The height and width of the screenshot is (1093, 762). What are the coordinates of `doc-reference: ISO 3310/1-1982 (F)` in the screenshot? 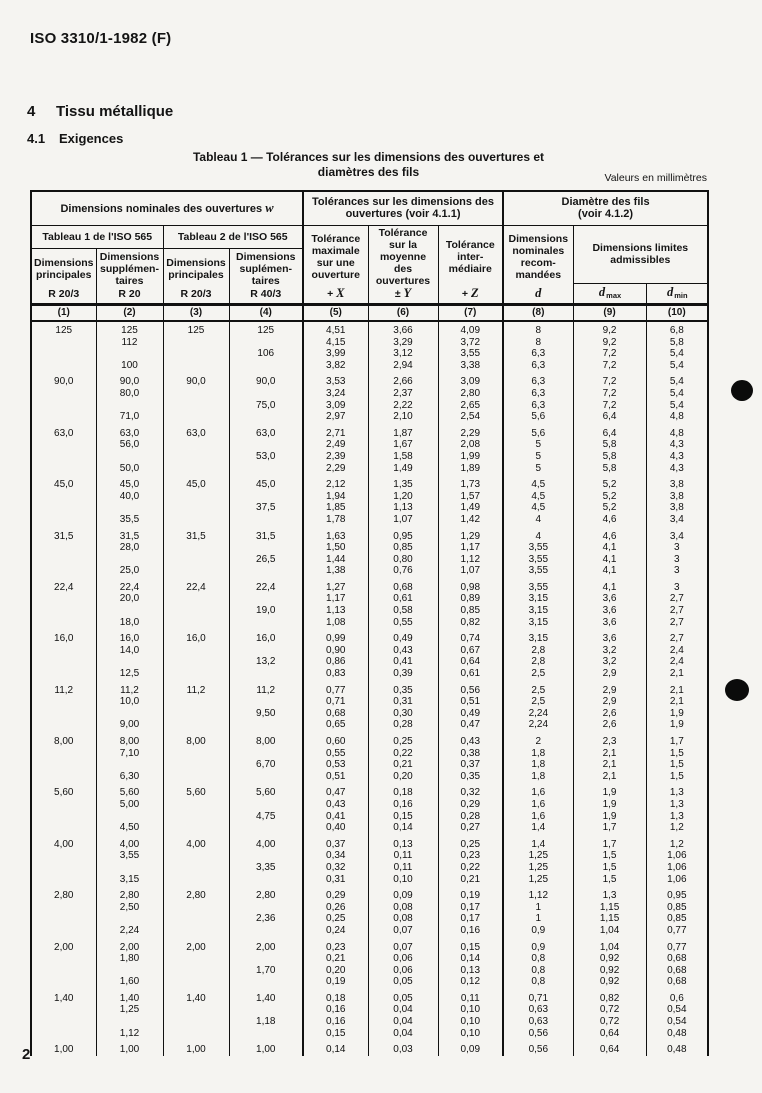 It's located at (101, 38).